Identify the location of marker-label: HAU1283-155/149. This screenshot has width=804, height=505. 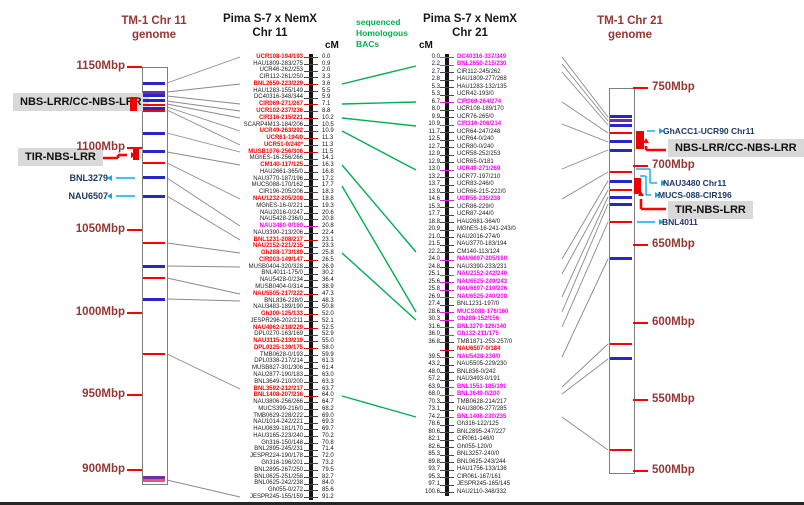
(278, 90).